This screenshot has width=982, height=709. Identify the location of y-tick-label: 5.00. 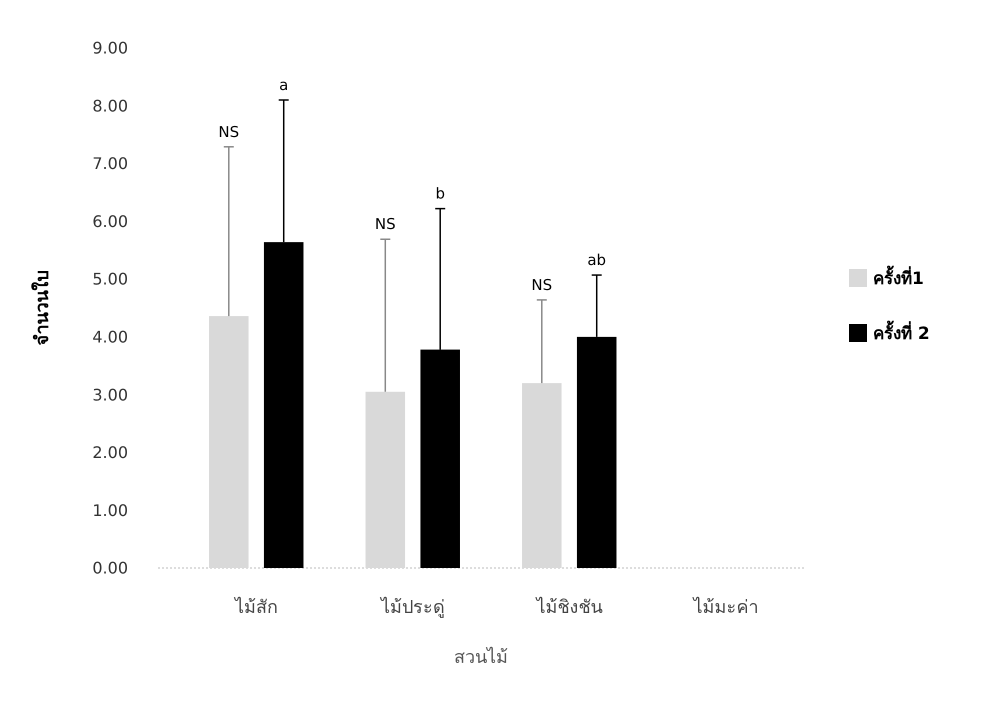
(110, 279).